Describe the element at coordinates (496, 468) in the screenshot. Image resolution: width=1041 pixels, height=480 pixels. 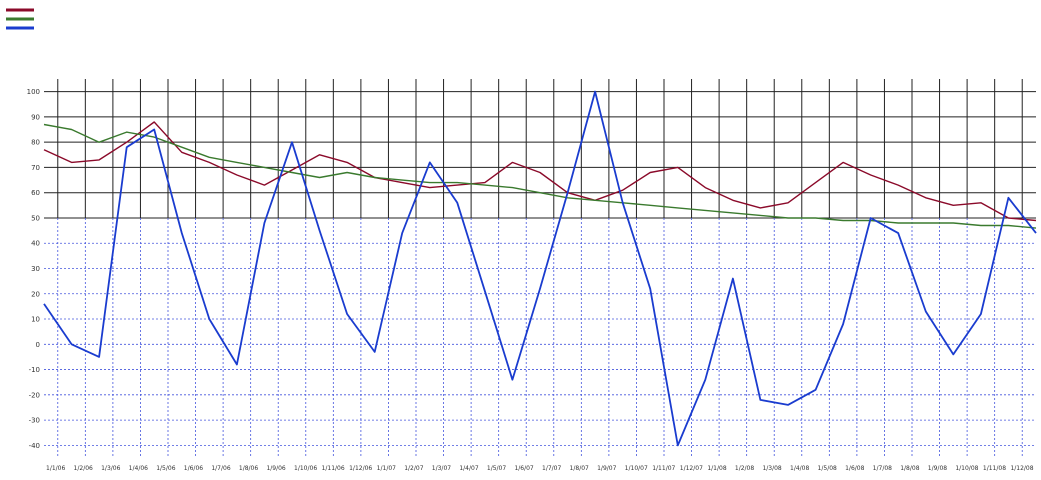
I see `x-tick-label: 1/5/07` at that location.